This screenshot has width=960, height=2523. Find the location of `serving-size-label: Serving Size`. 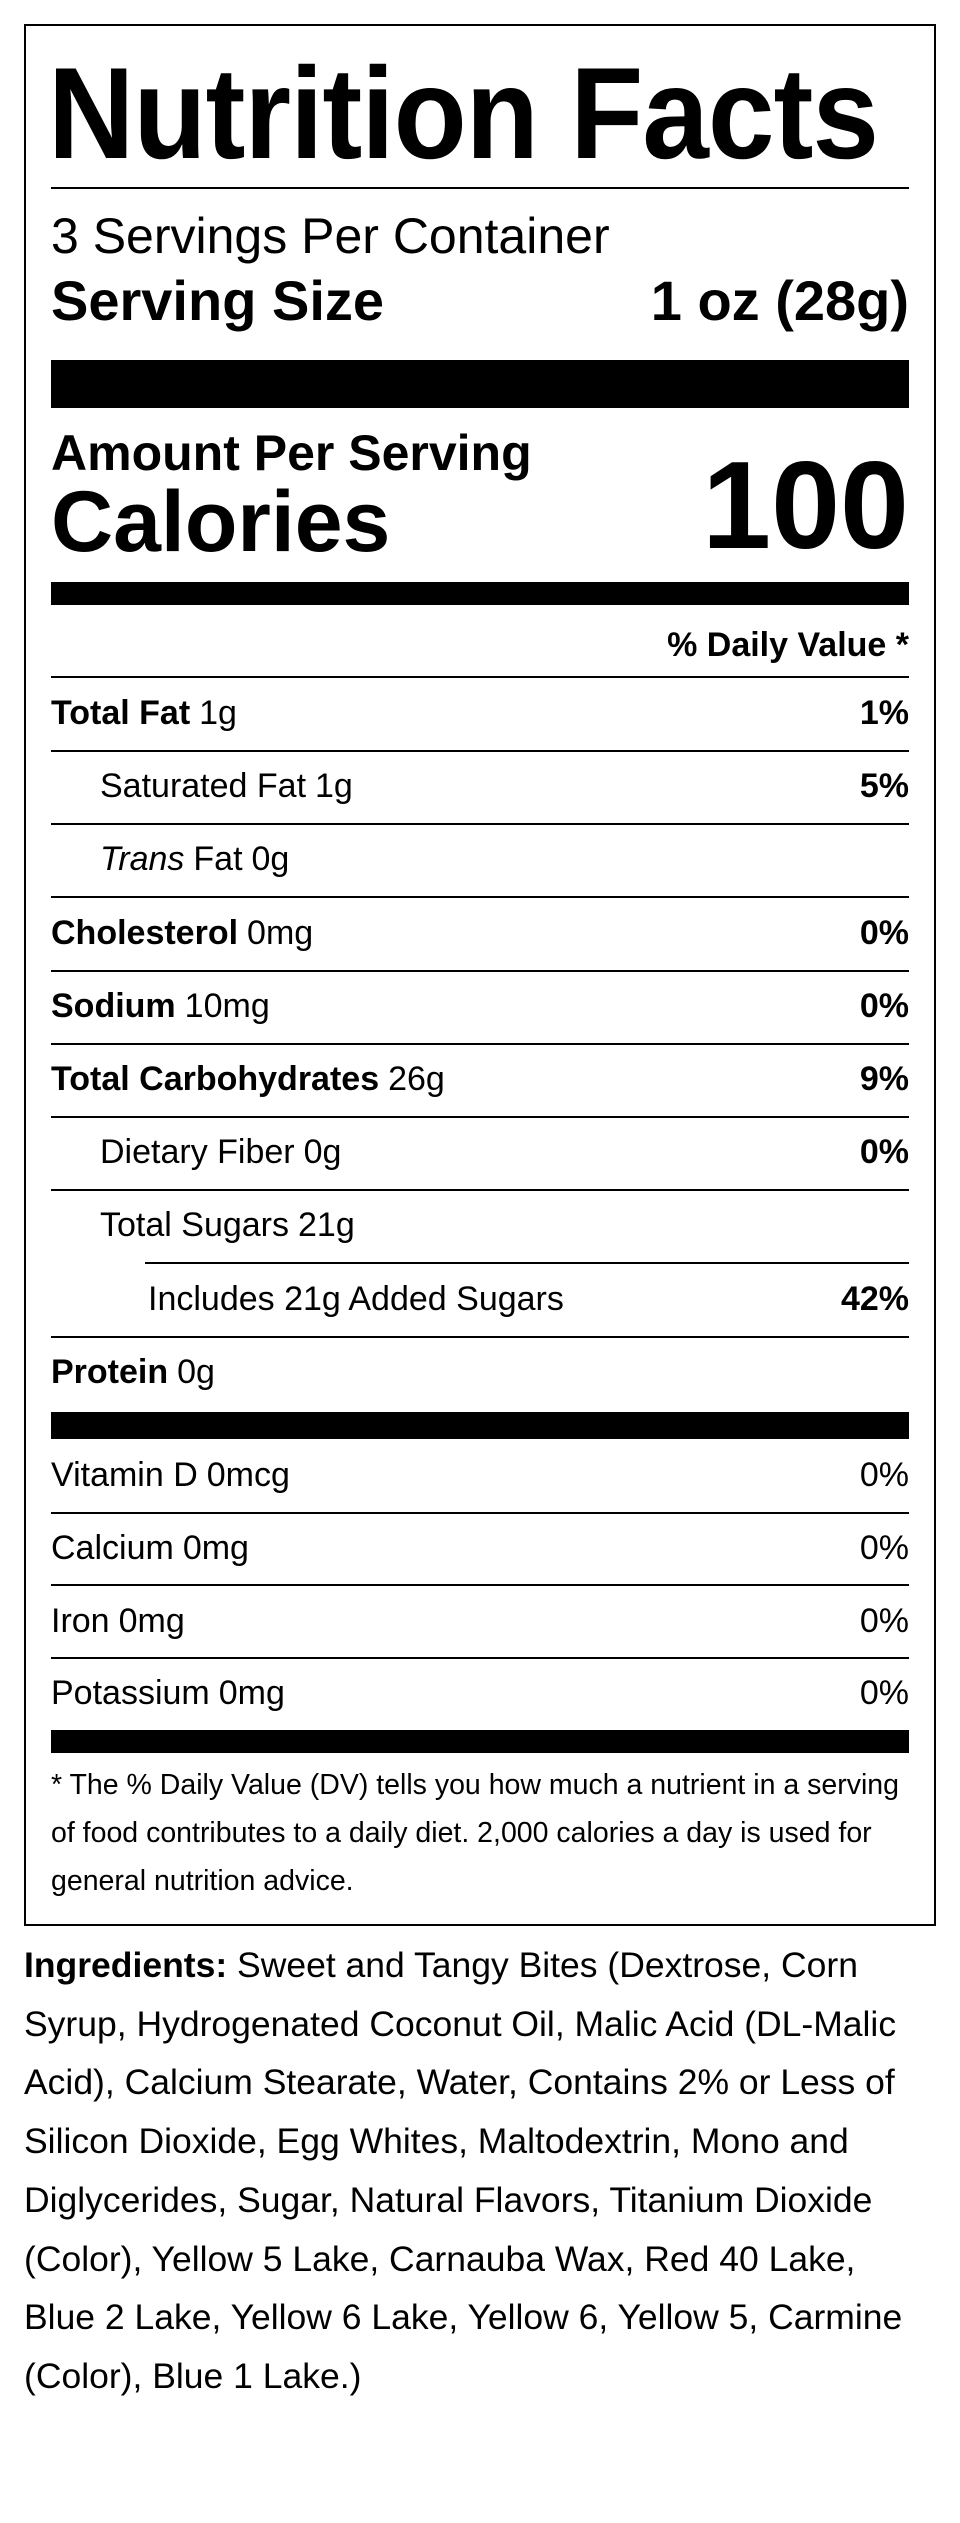

serving-size-label: Serving Size is located at coordinates (218, 300).